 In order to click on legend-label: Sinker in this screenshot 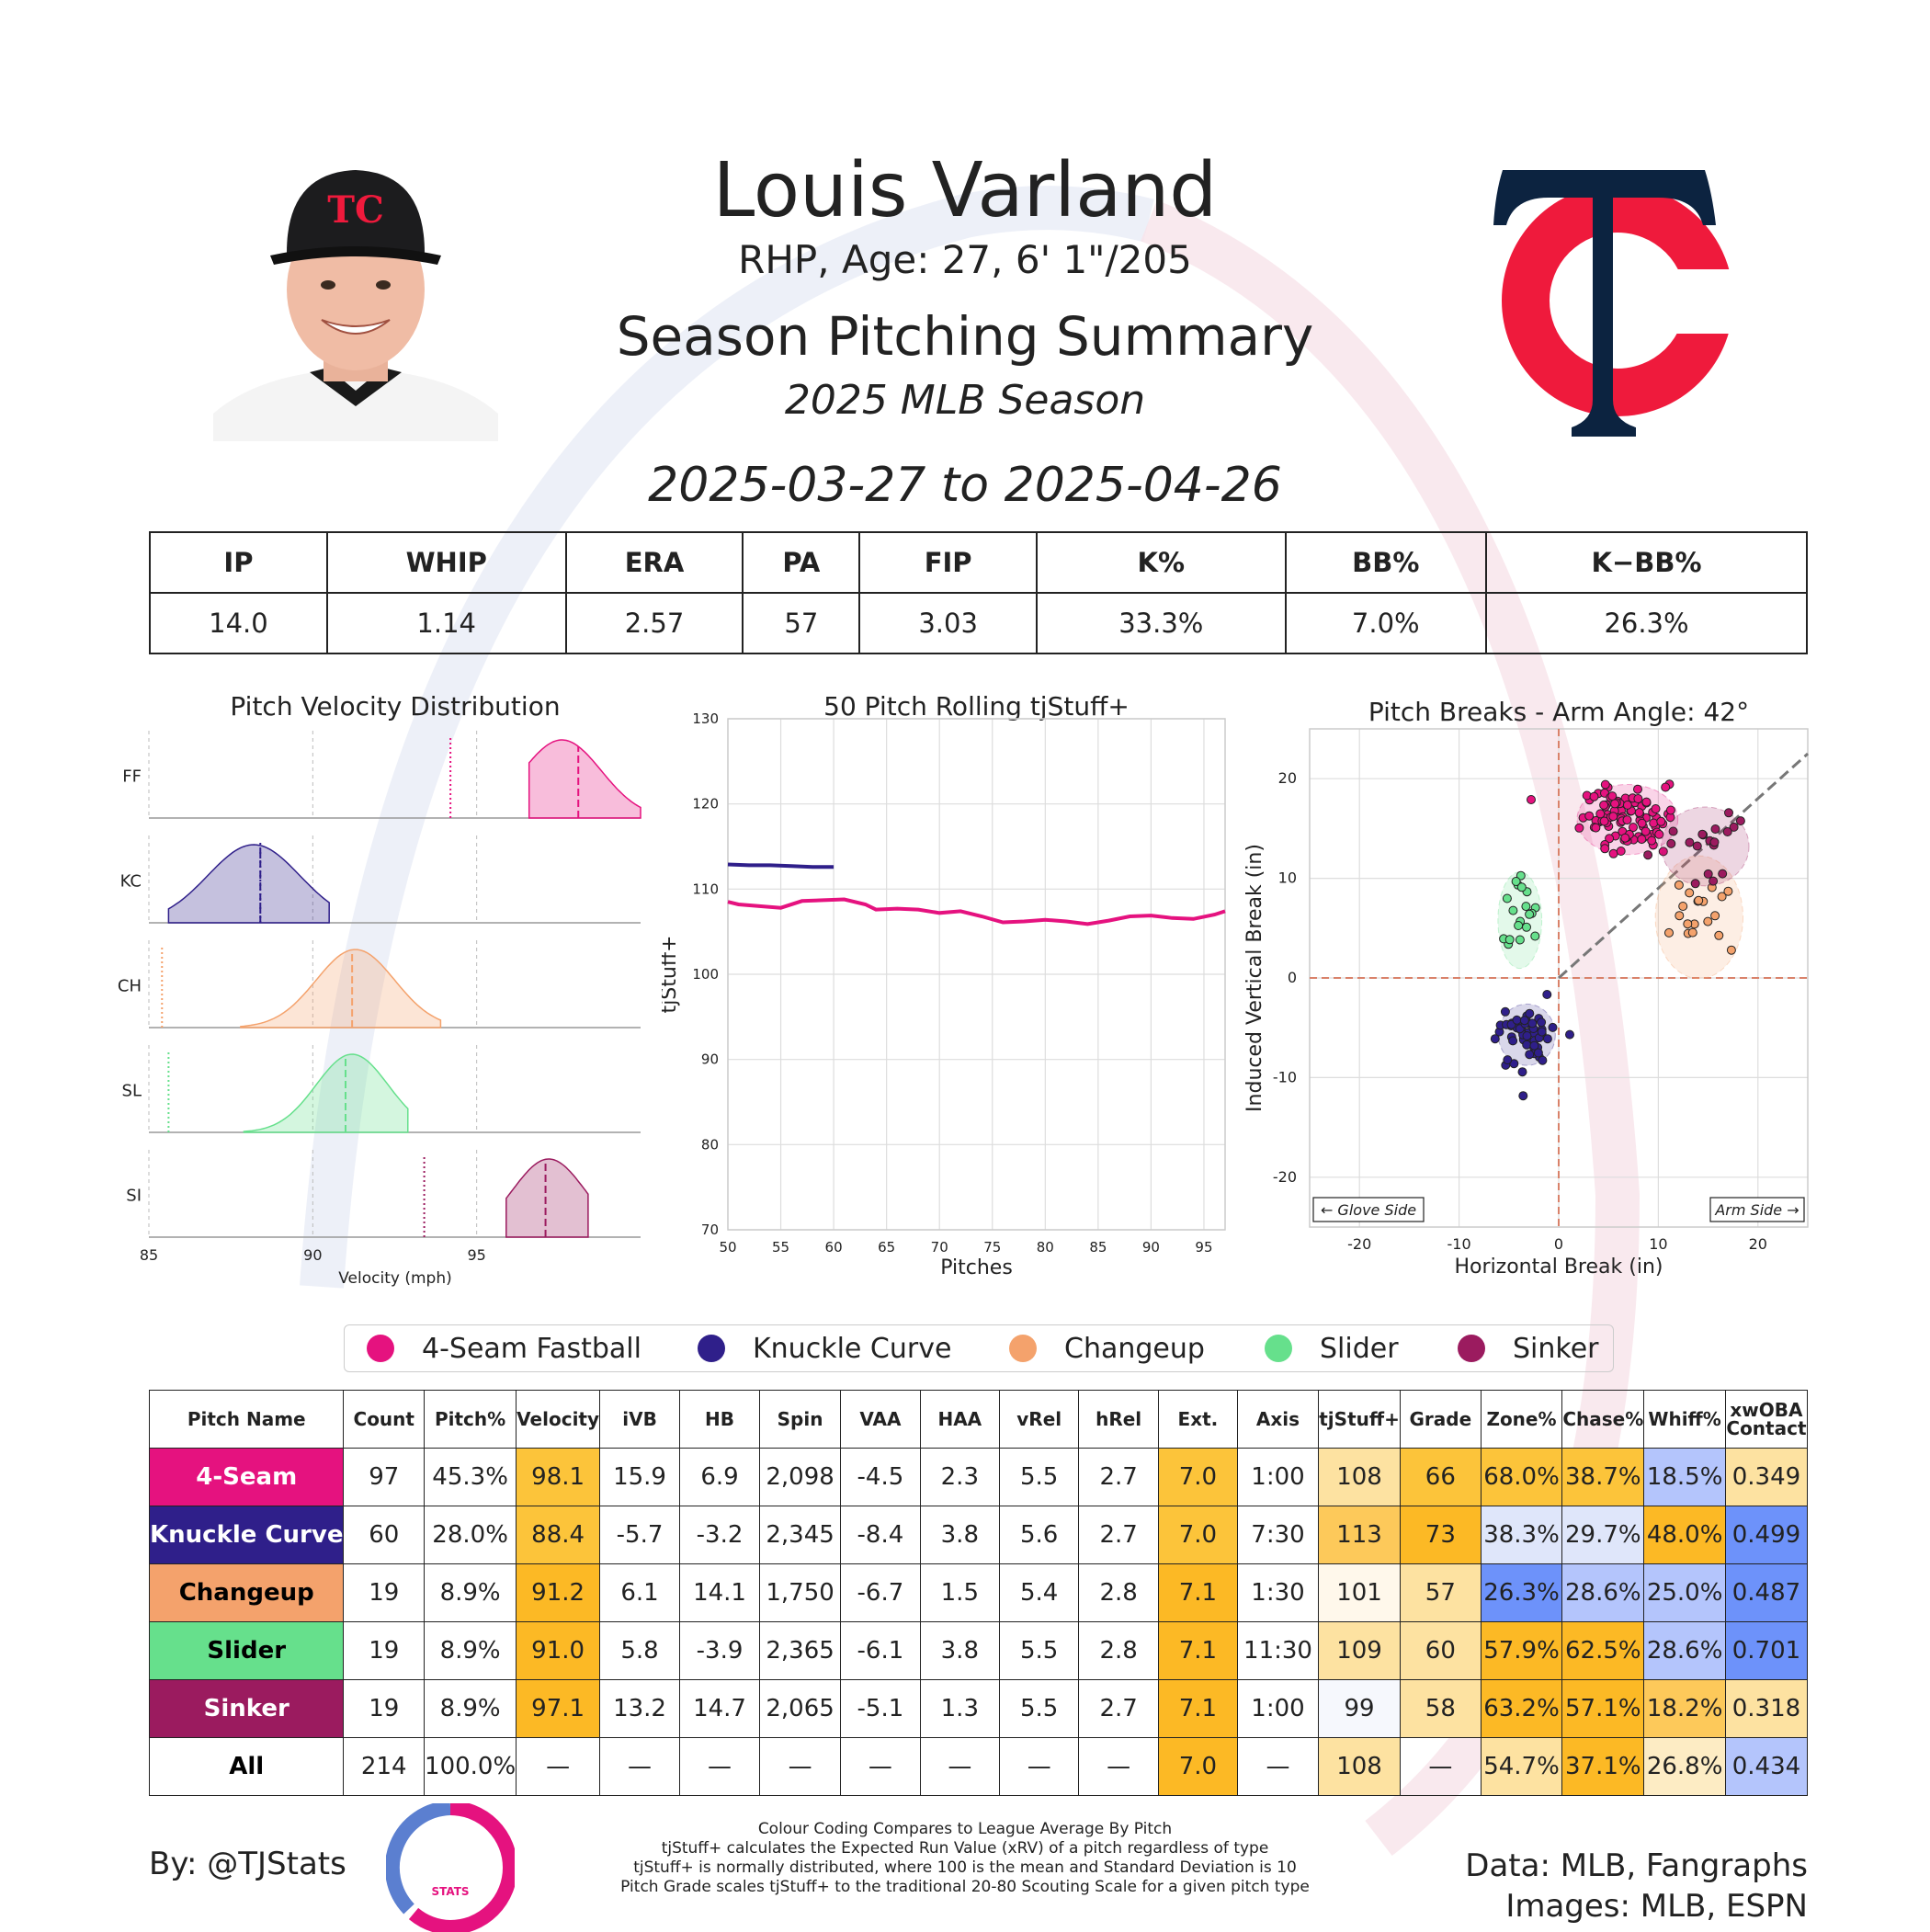, I will do `click(1556, 1349)`.